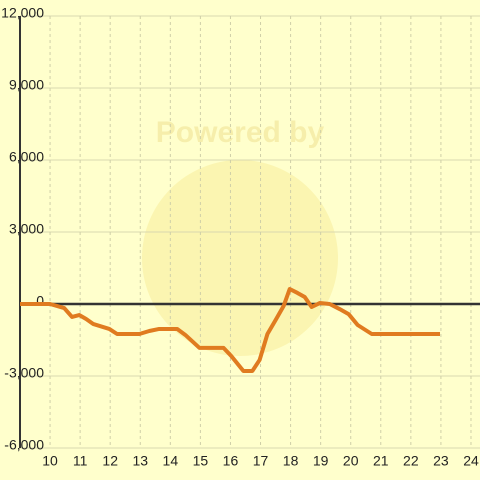 The height and width of the screenshot is (480, 480). I want to click on y-tick-label: 0, so click(40, 301).